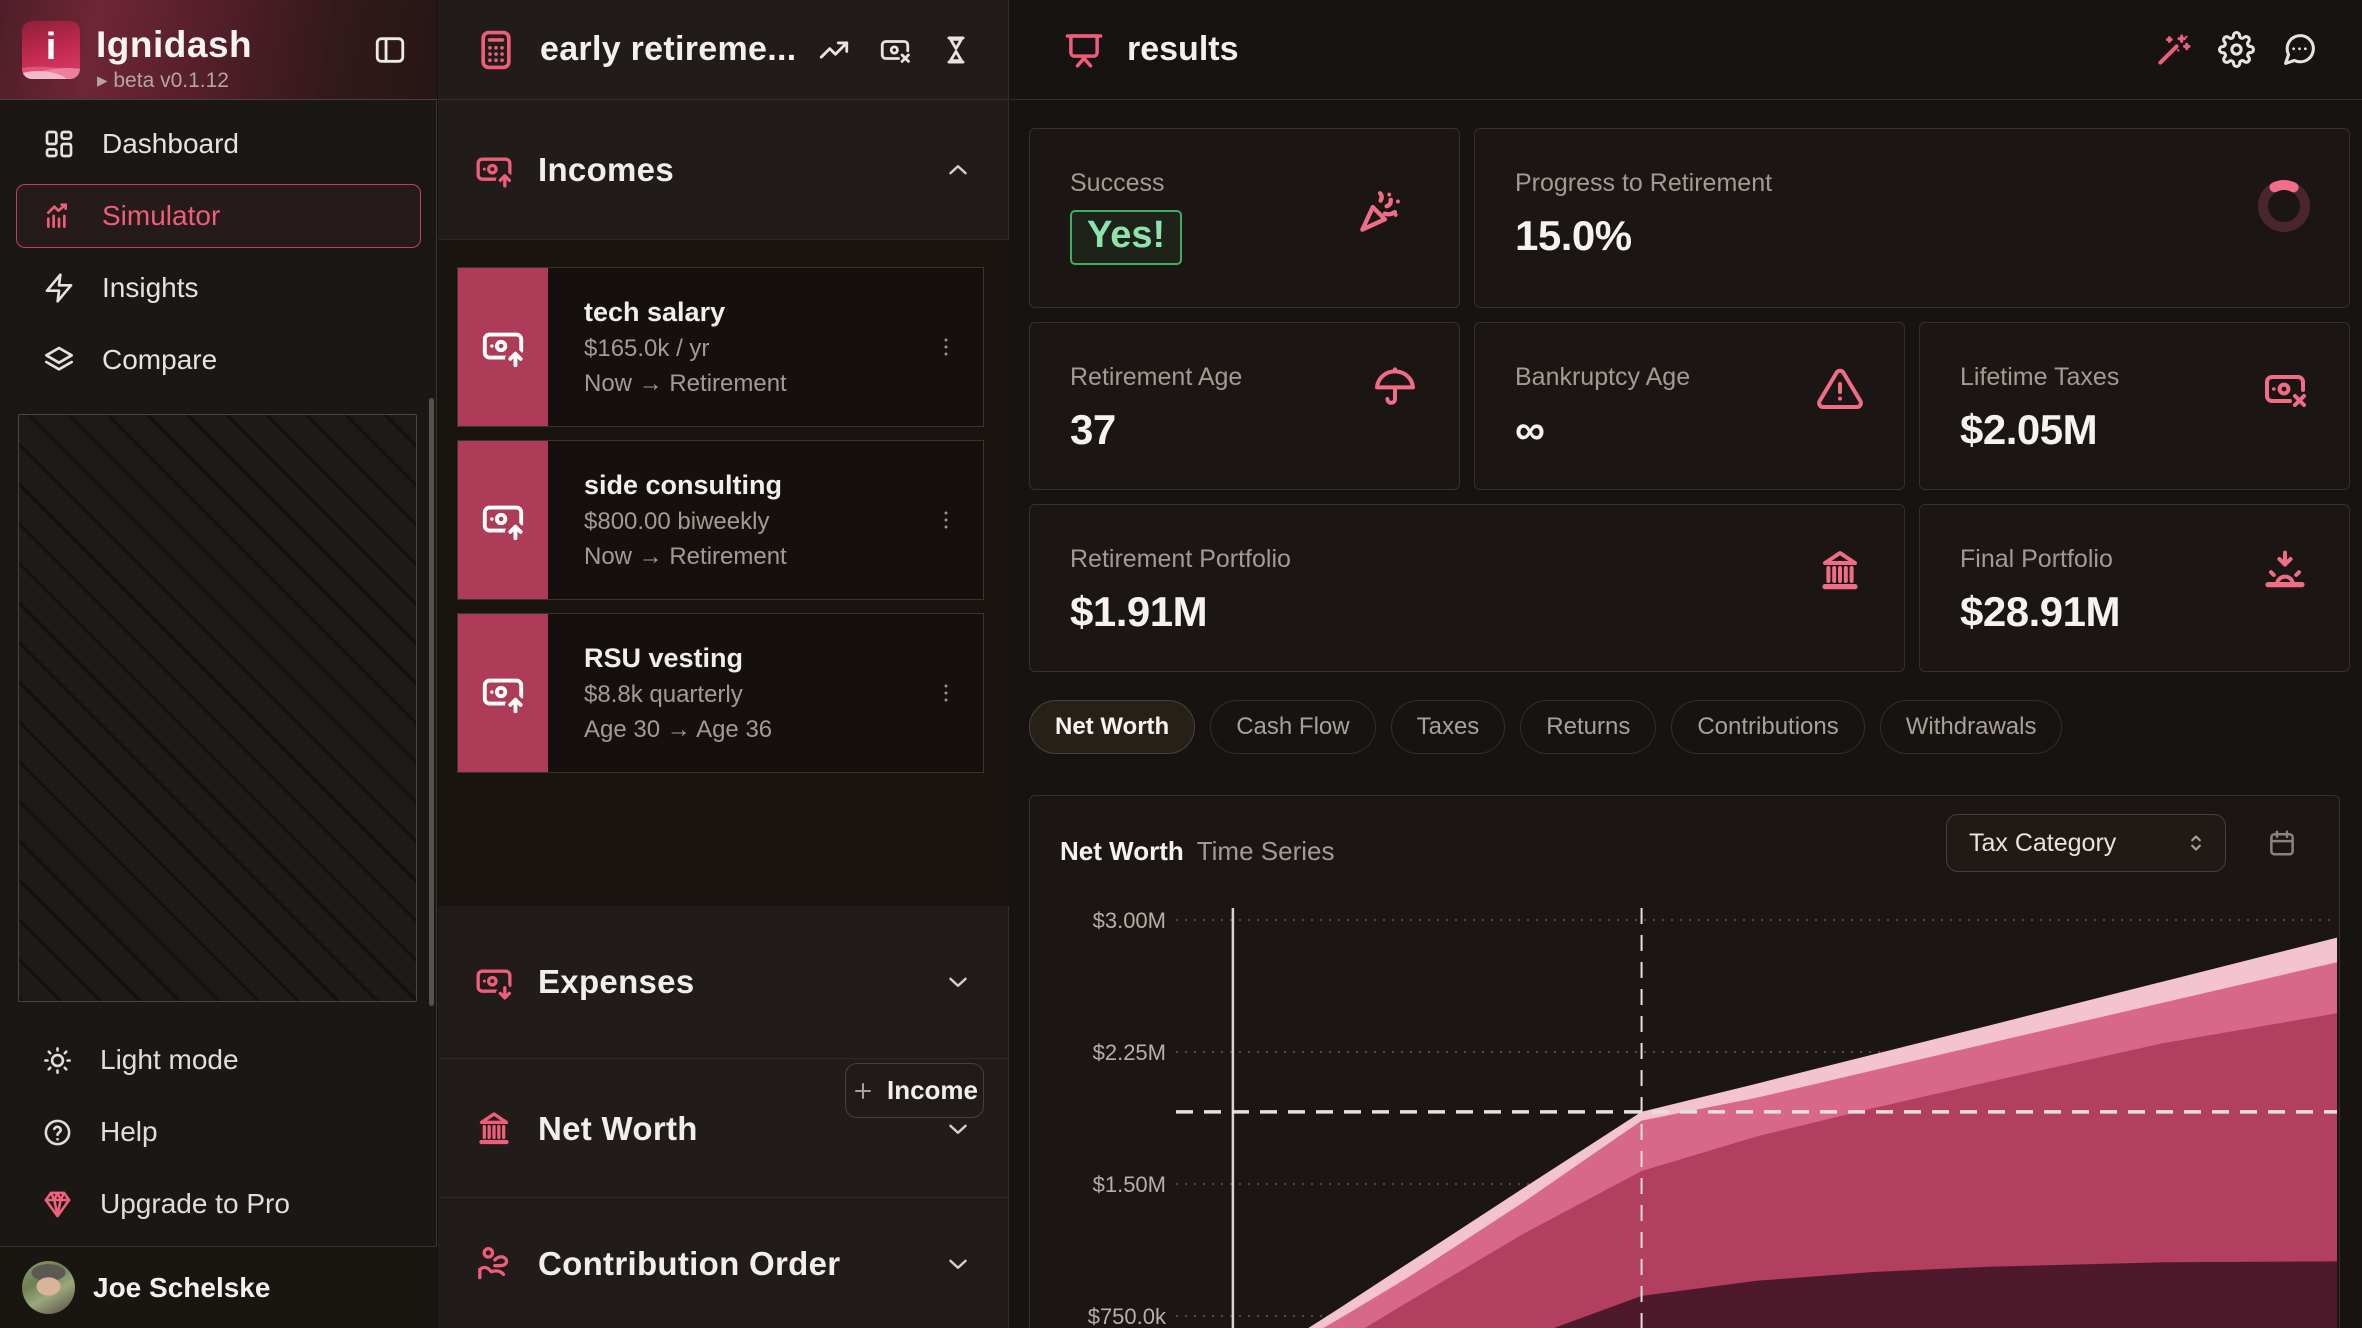 The height and width of the screenshot is (1328, 2362). What do you see at coordinates (1112, 727) in the screenshot?
I see `tab-net-worth: Net Worth` at bounding box center [1112, 727].